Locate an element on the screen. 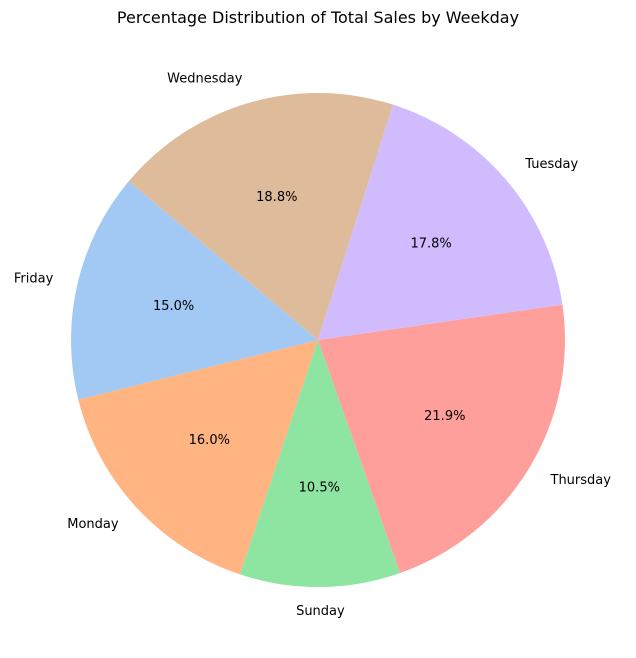 This screenshot has width=636, height=658. slice-label-monday: Monday is located at coordinates (93, 524).